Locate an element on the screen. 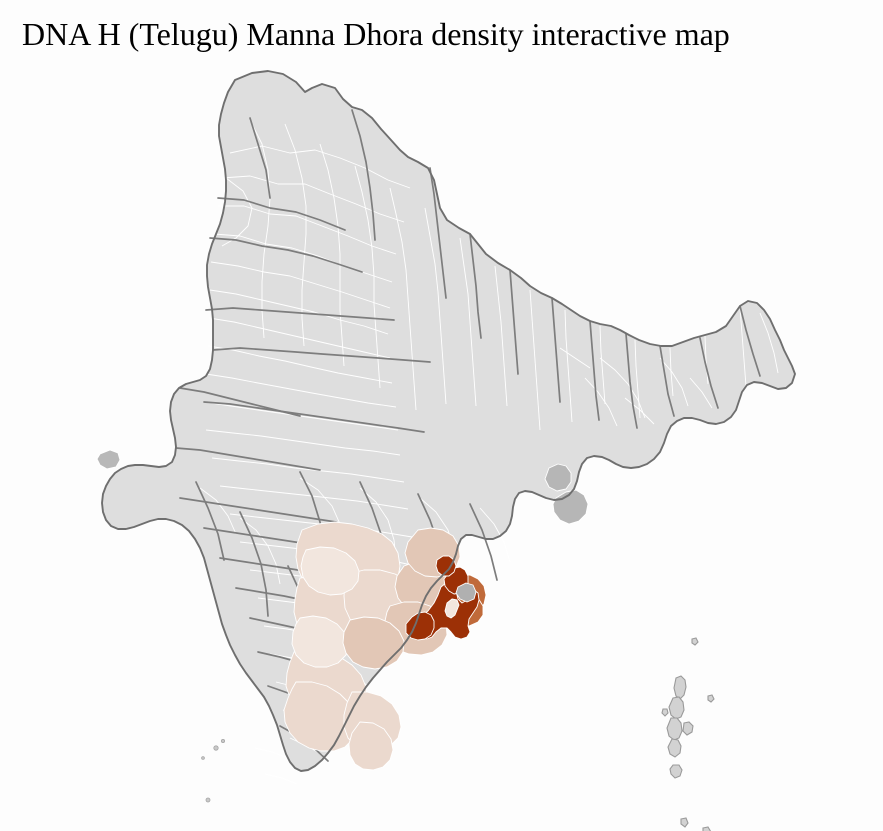 The image size is (883, 831). region-level-very-low is located at coordinates (325, 607).